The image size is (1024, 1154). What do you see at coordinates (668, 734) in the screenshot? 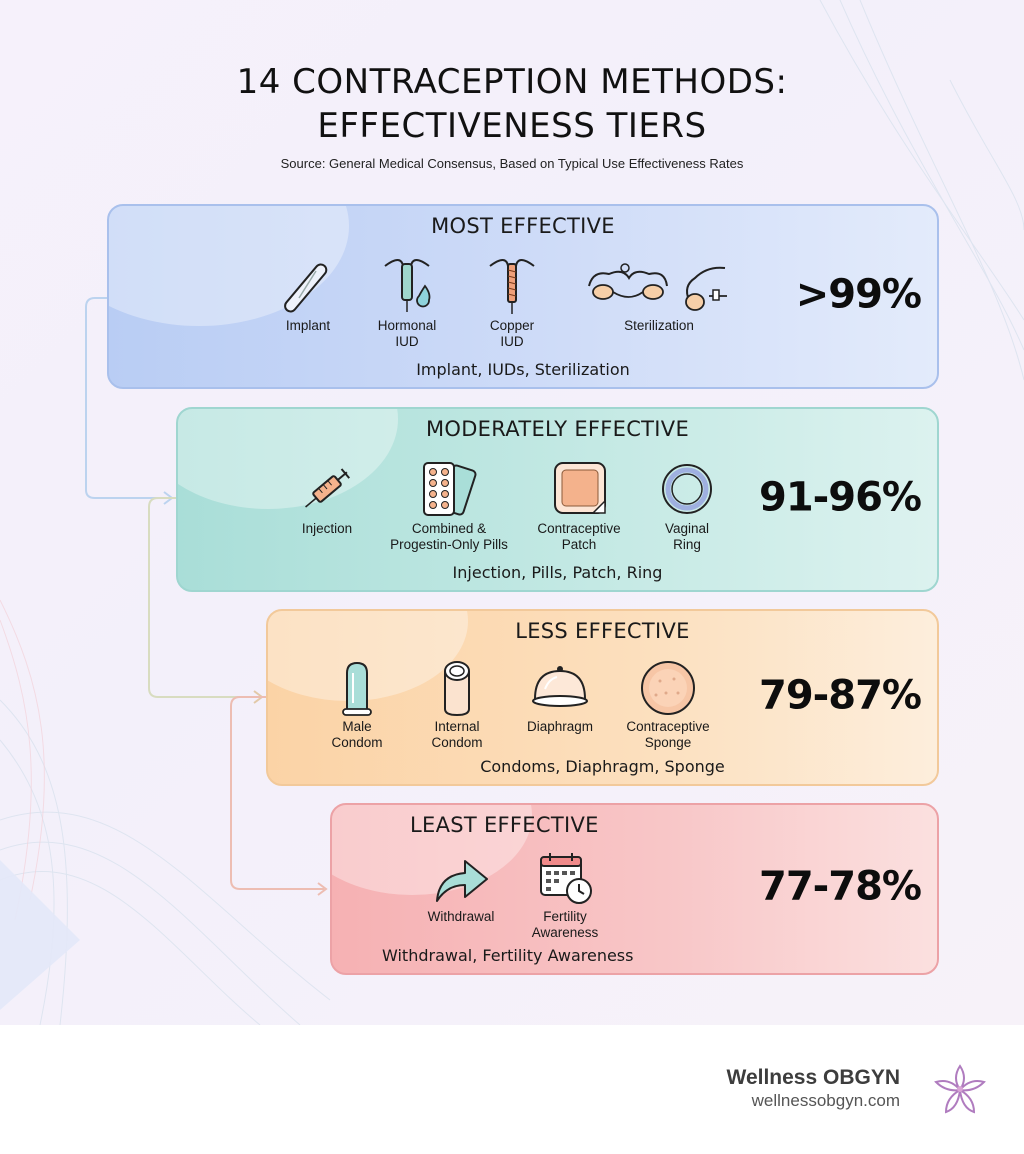
I see `method-label: Contraceptive Sponge` at bounding box center [668, 734].